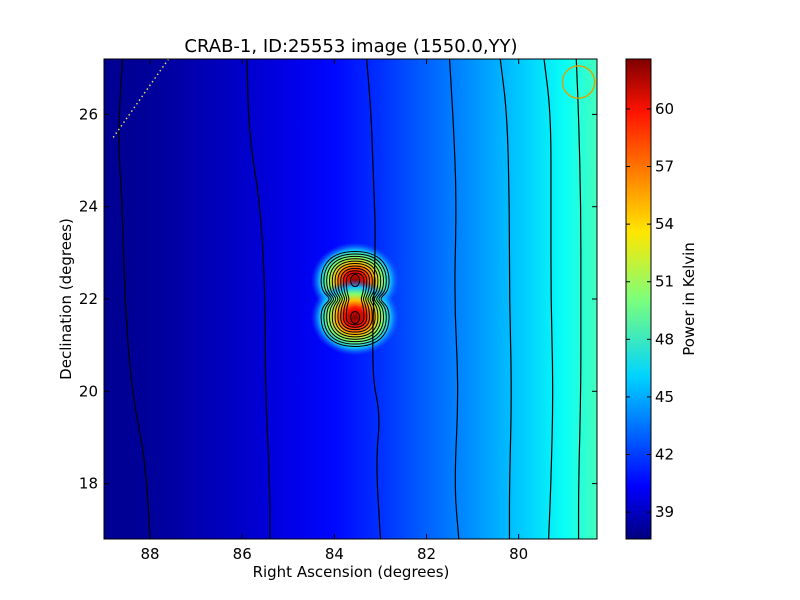  What do you see at coordinates (689, 299) in the screenshot?
I see `colorbar-label: Power in Kelvin` at bounding box center [689, 299].